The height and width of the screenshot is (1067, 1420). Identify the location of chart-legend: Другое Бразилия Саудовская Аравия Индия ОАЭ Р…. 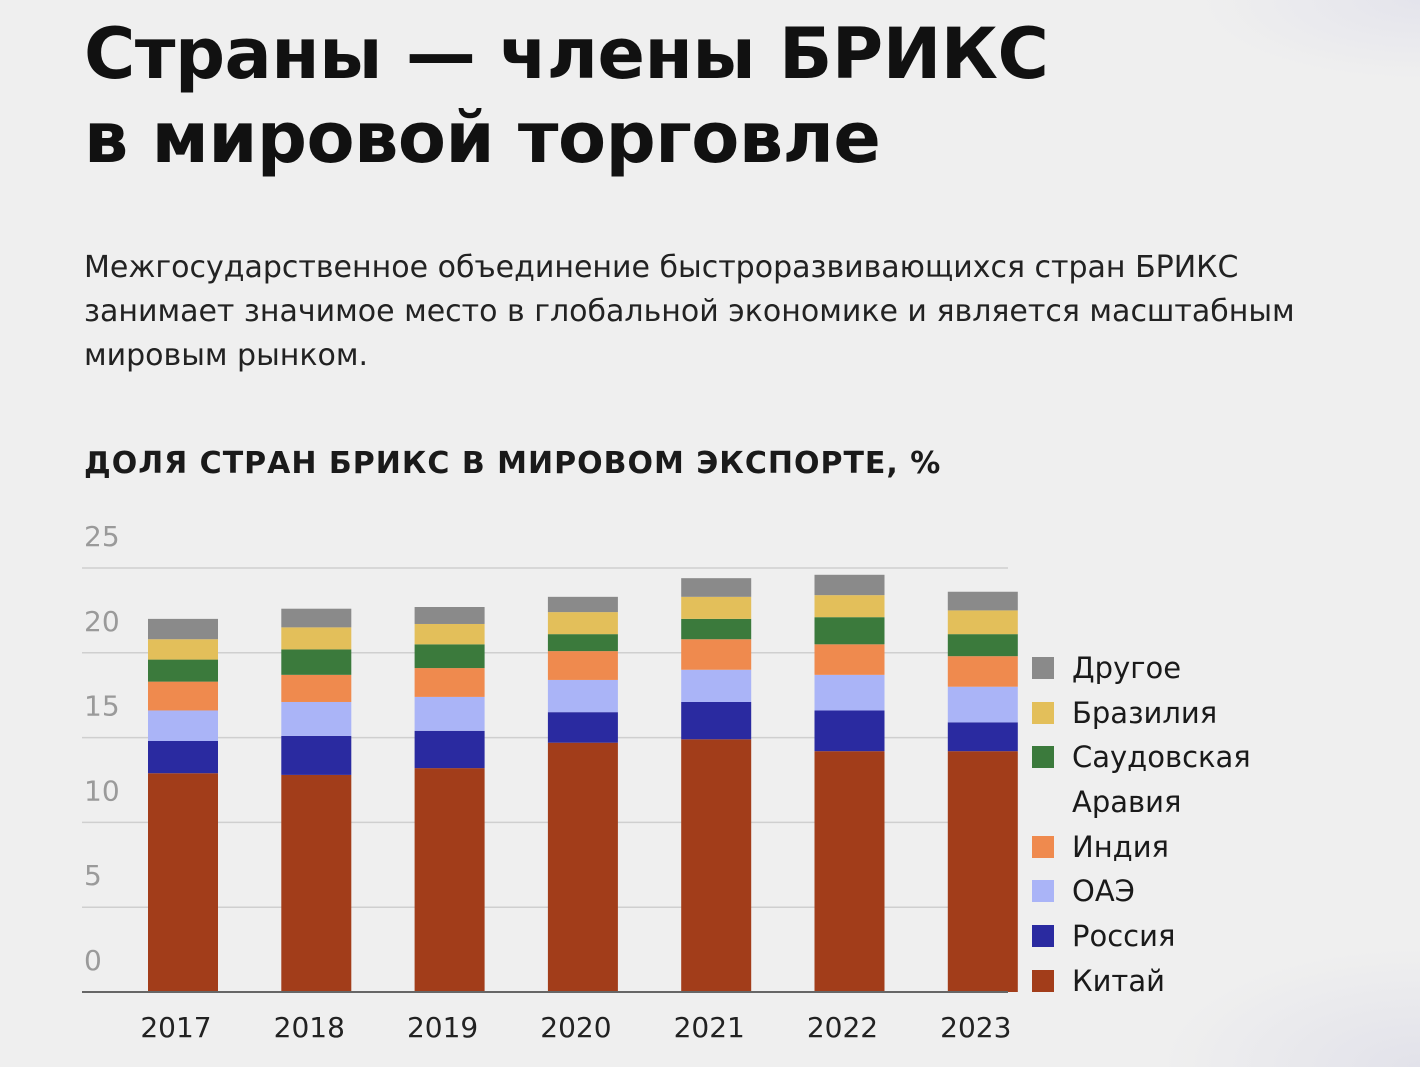
(1172, 825).